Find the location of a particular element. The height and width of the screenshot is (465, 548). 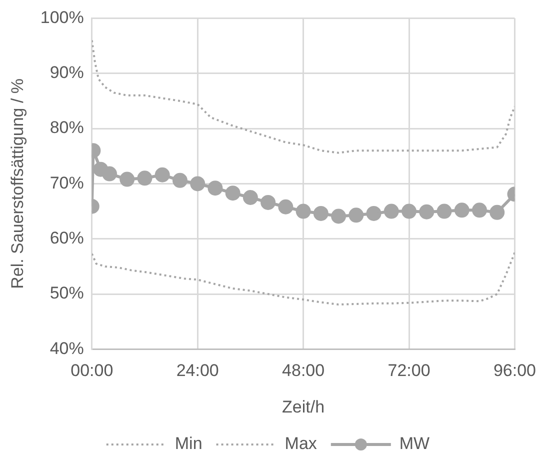

x-axis-title: Zeit/h is located at coordinates (303, 406).